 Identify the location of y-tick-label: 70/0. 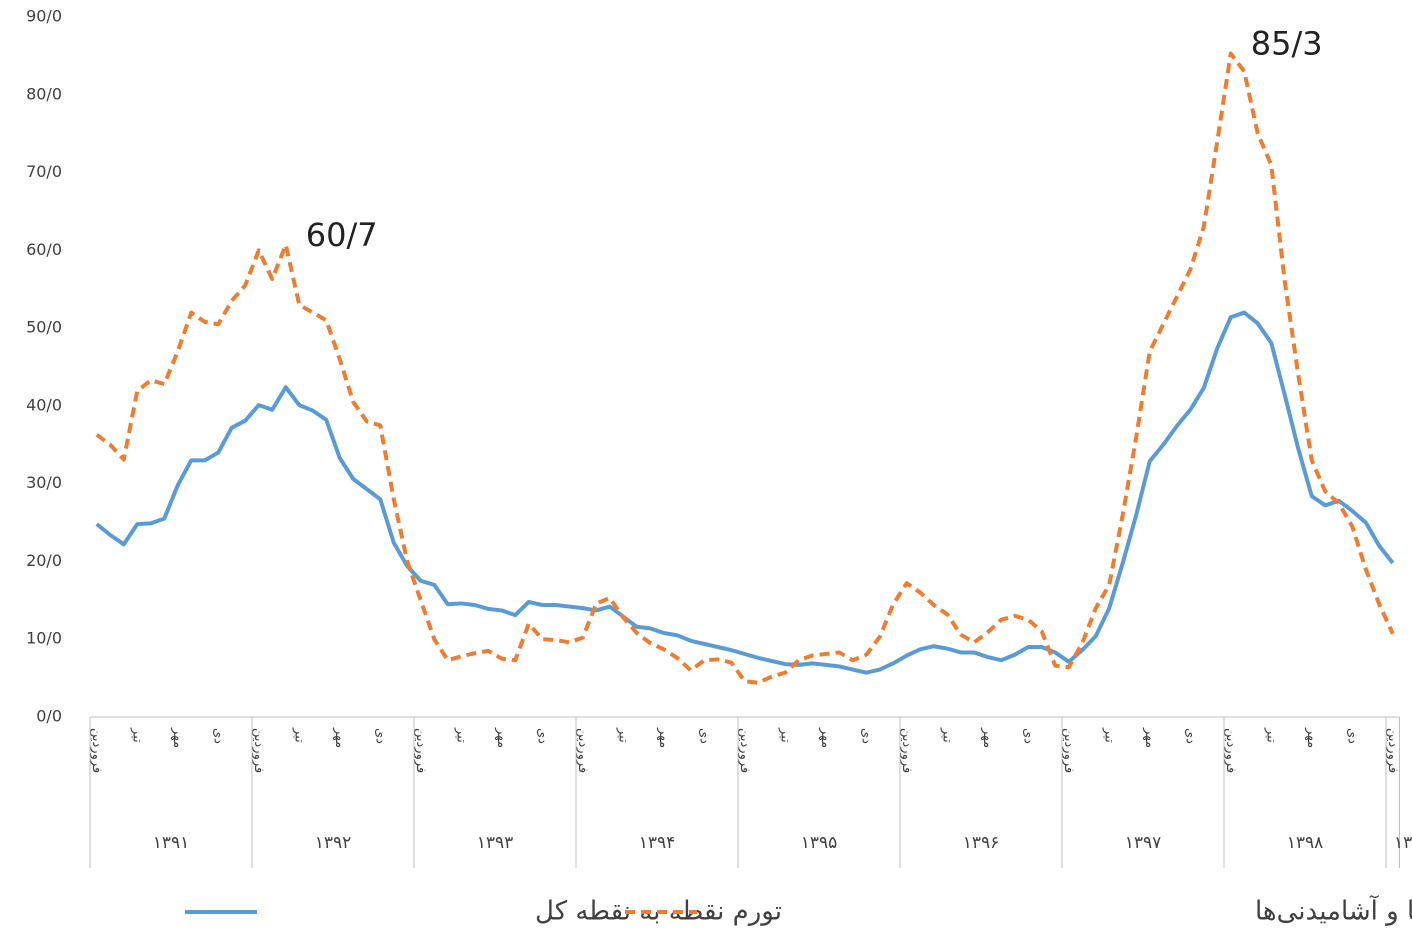
(44, 171).